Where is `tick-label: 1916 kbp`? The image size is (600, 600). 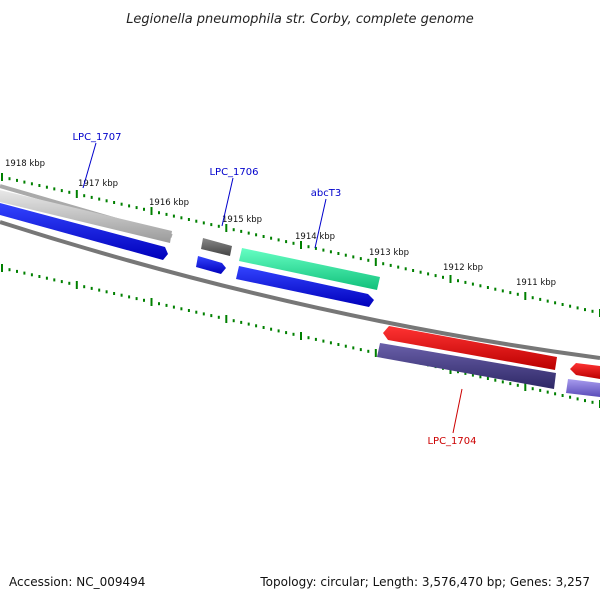 tick-label: 1916 kbp is located at coordinates (169, 203).